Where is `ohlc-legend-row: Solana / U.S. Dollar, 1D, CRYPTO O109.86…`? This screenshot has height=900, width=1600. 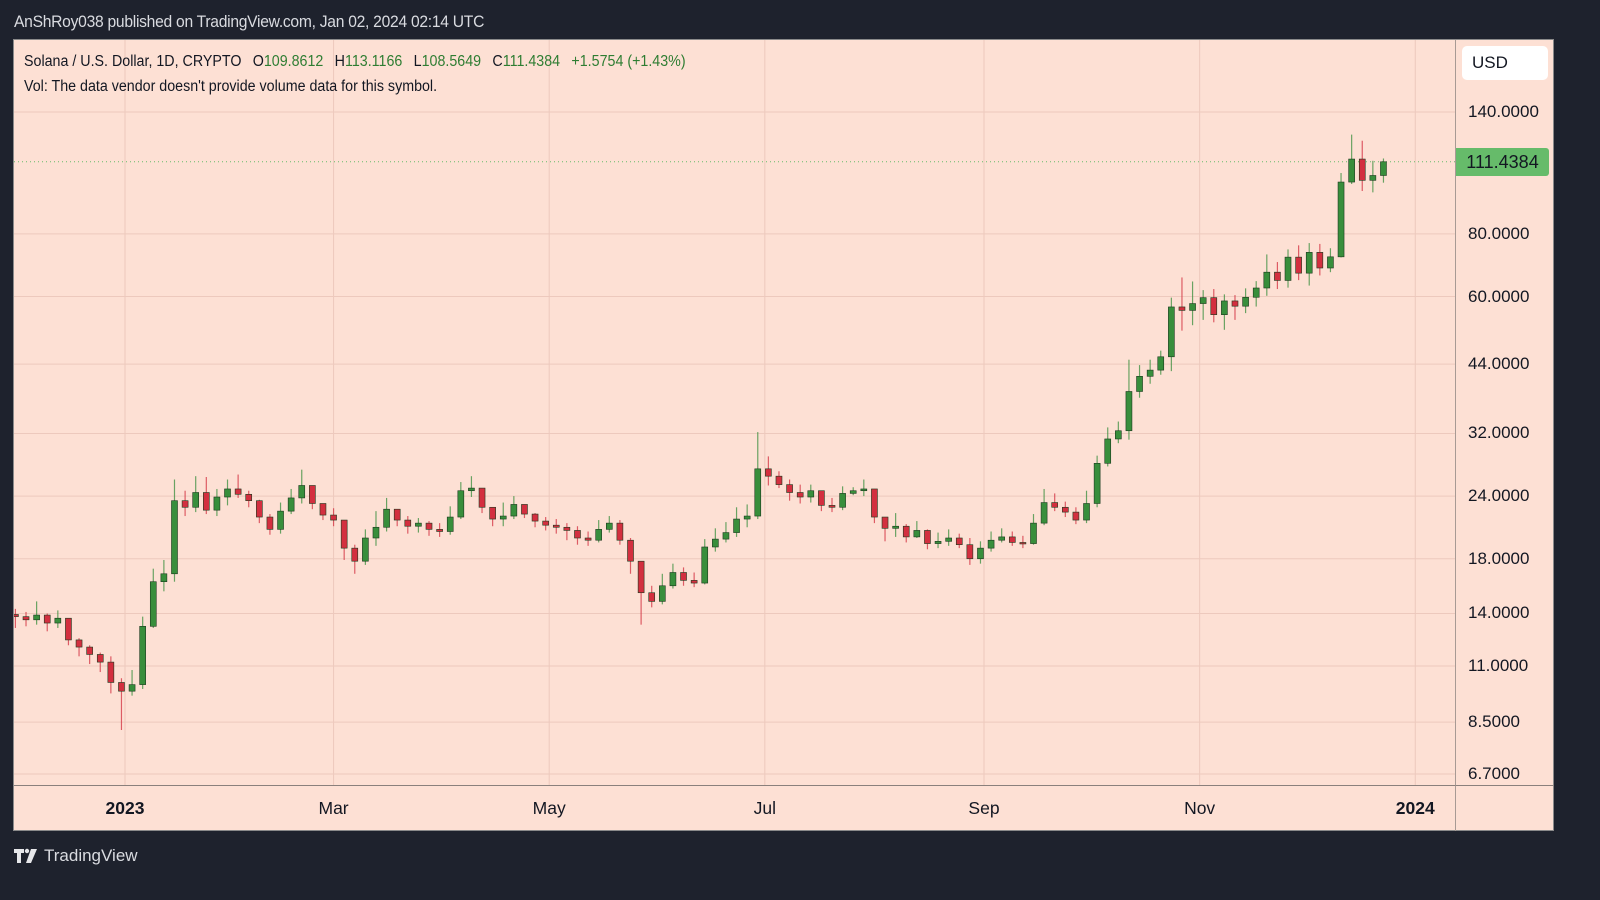 ohlc-legend-row: Solana / U.S. Dollar, 1D, CRYPTO O109.86… is located at coordinates (355, 65).